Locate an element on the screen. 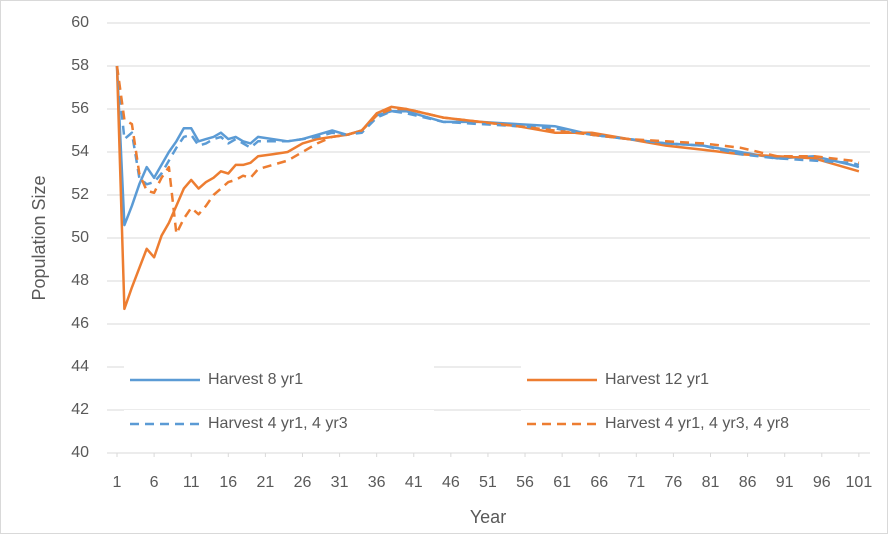  y-axis-title: Population Size is located at coordinates (39, 237).